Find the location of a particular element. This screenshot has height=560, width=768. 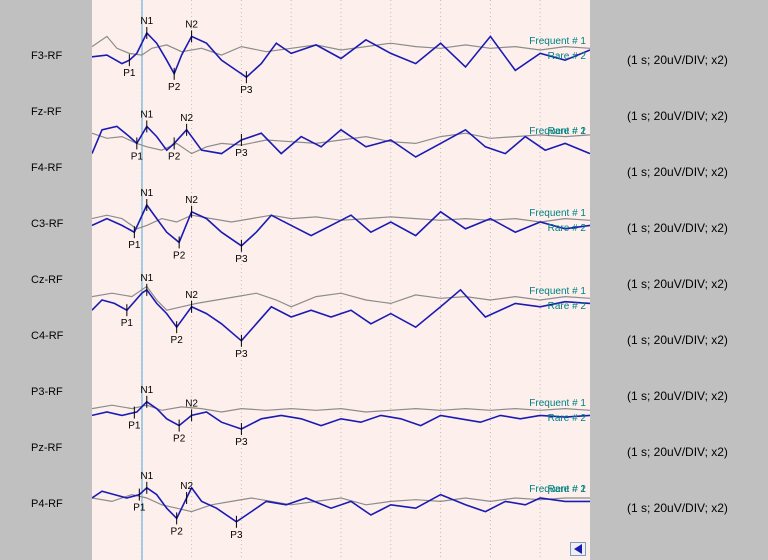

channel-scale-c3: (1 s; 20uV/DIV; x2) is located at coordinates (677, 228).